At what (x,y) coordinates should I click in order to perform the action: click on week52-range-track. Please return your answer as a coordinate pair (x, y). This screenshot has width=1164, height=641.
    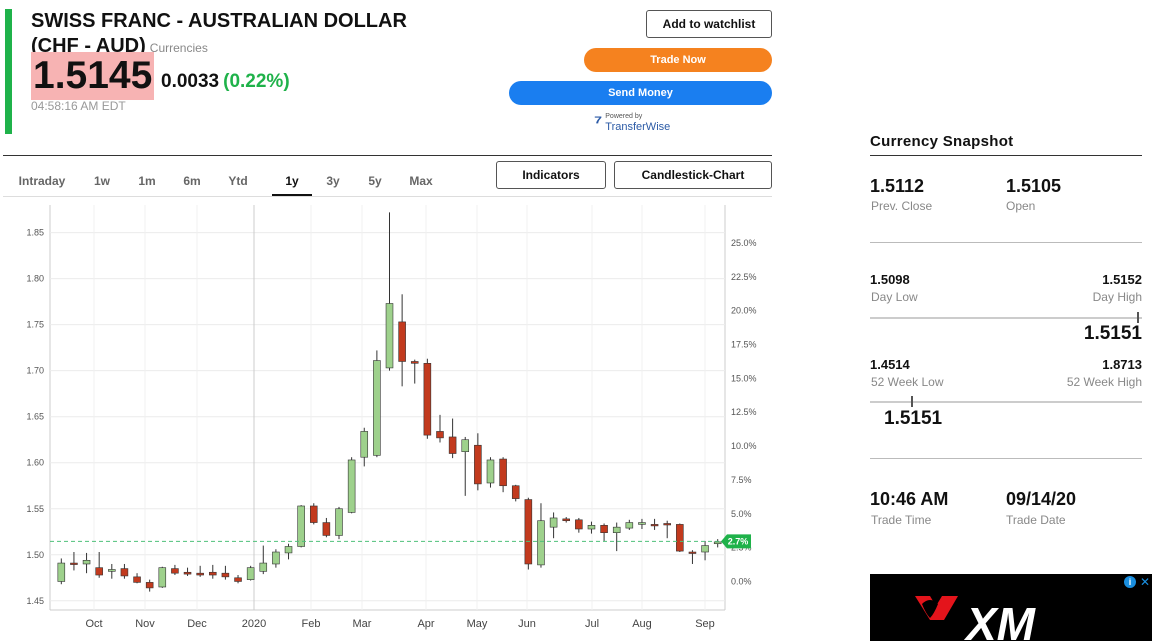
    Looking at the image, I should click on (1006, 402).